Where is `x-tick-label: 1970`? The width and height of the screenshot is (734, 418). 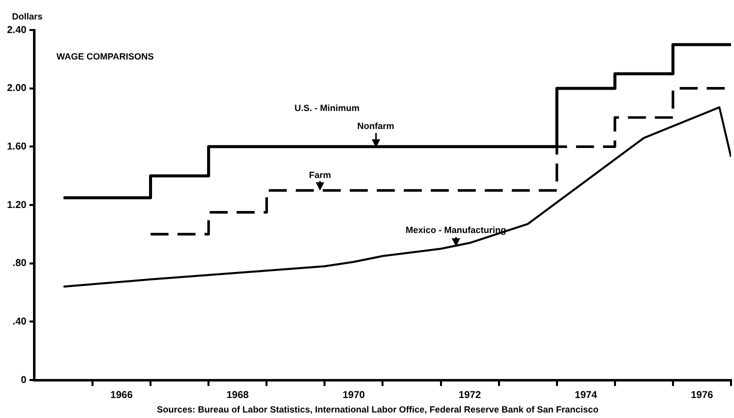
x-tick-label: 1970 is located at coordinates (354, 395).